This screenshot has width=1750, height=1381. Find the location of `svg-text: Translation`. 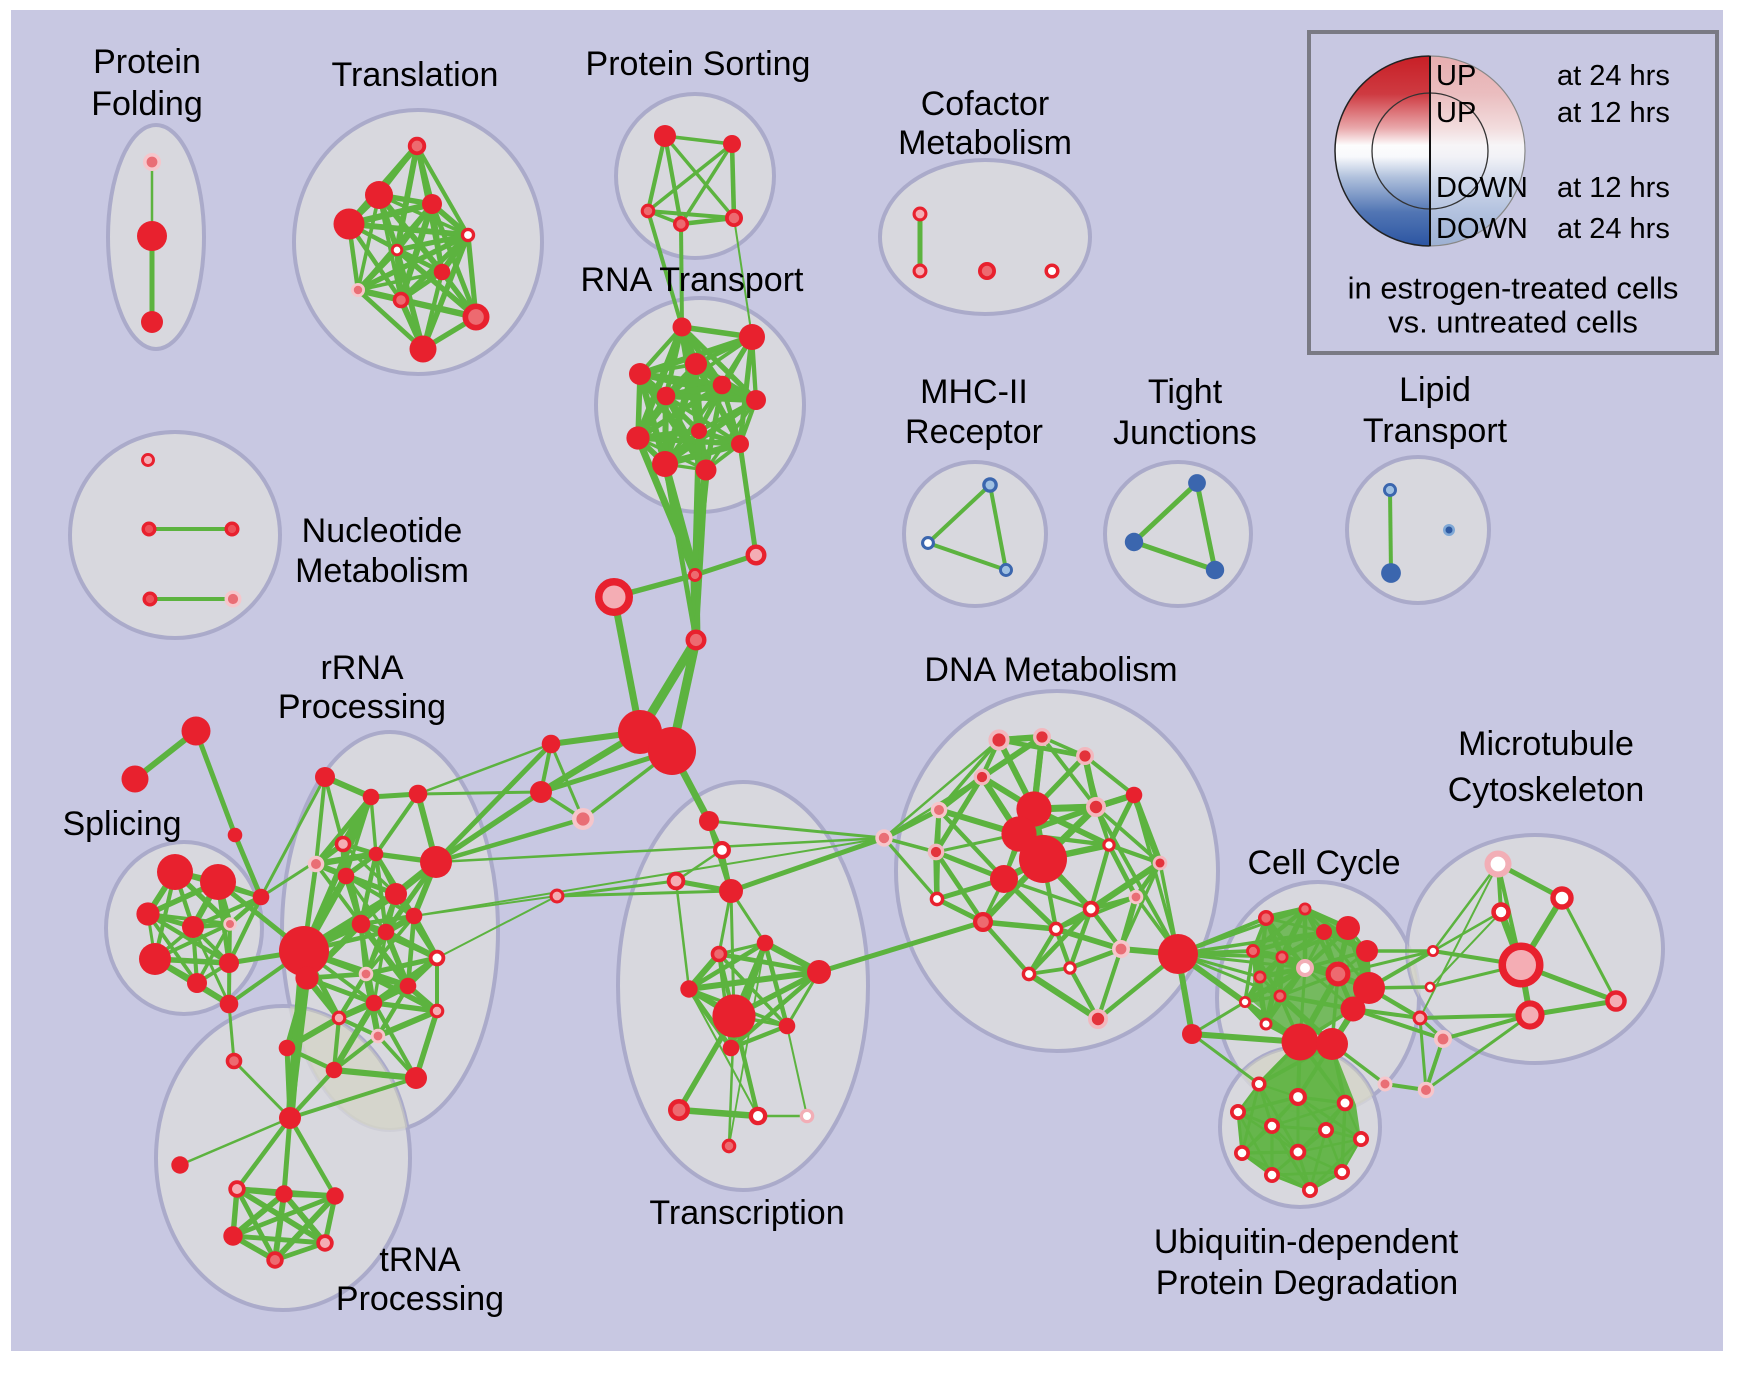

svg-text: Translation is located at coordinates (415, 75).